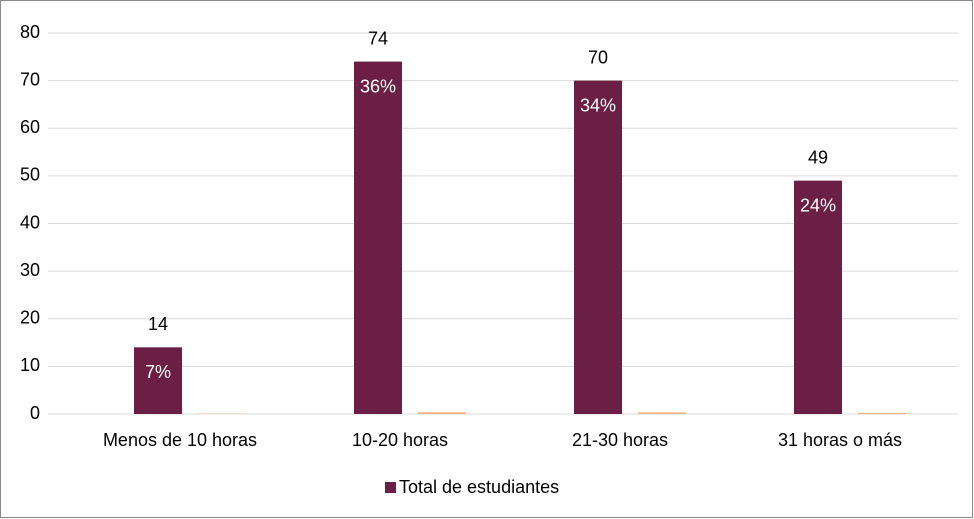 The height and width of the screenshot is (519, 974). I want to click on data-label: 36%, so click(378, 86).